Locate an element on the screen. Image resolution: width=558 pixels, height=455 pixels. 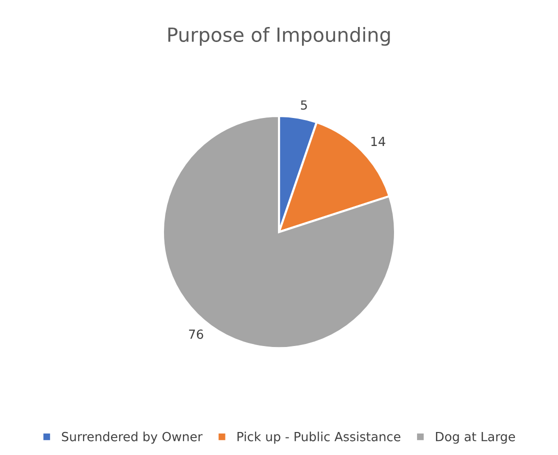
legend-label: Surrendered by Owner is located at coordinates (132, 438).